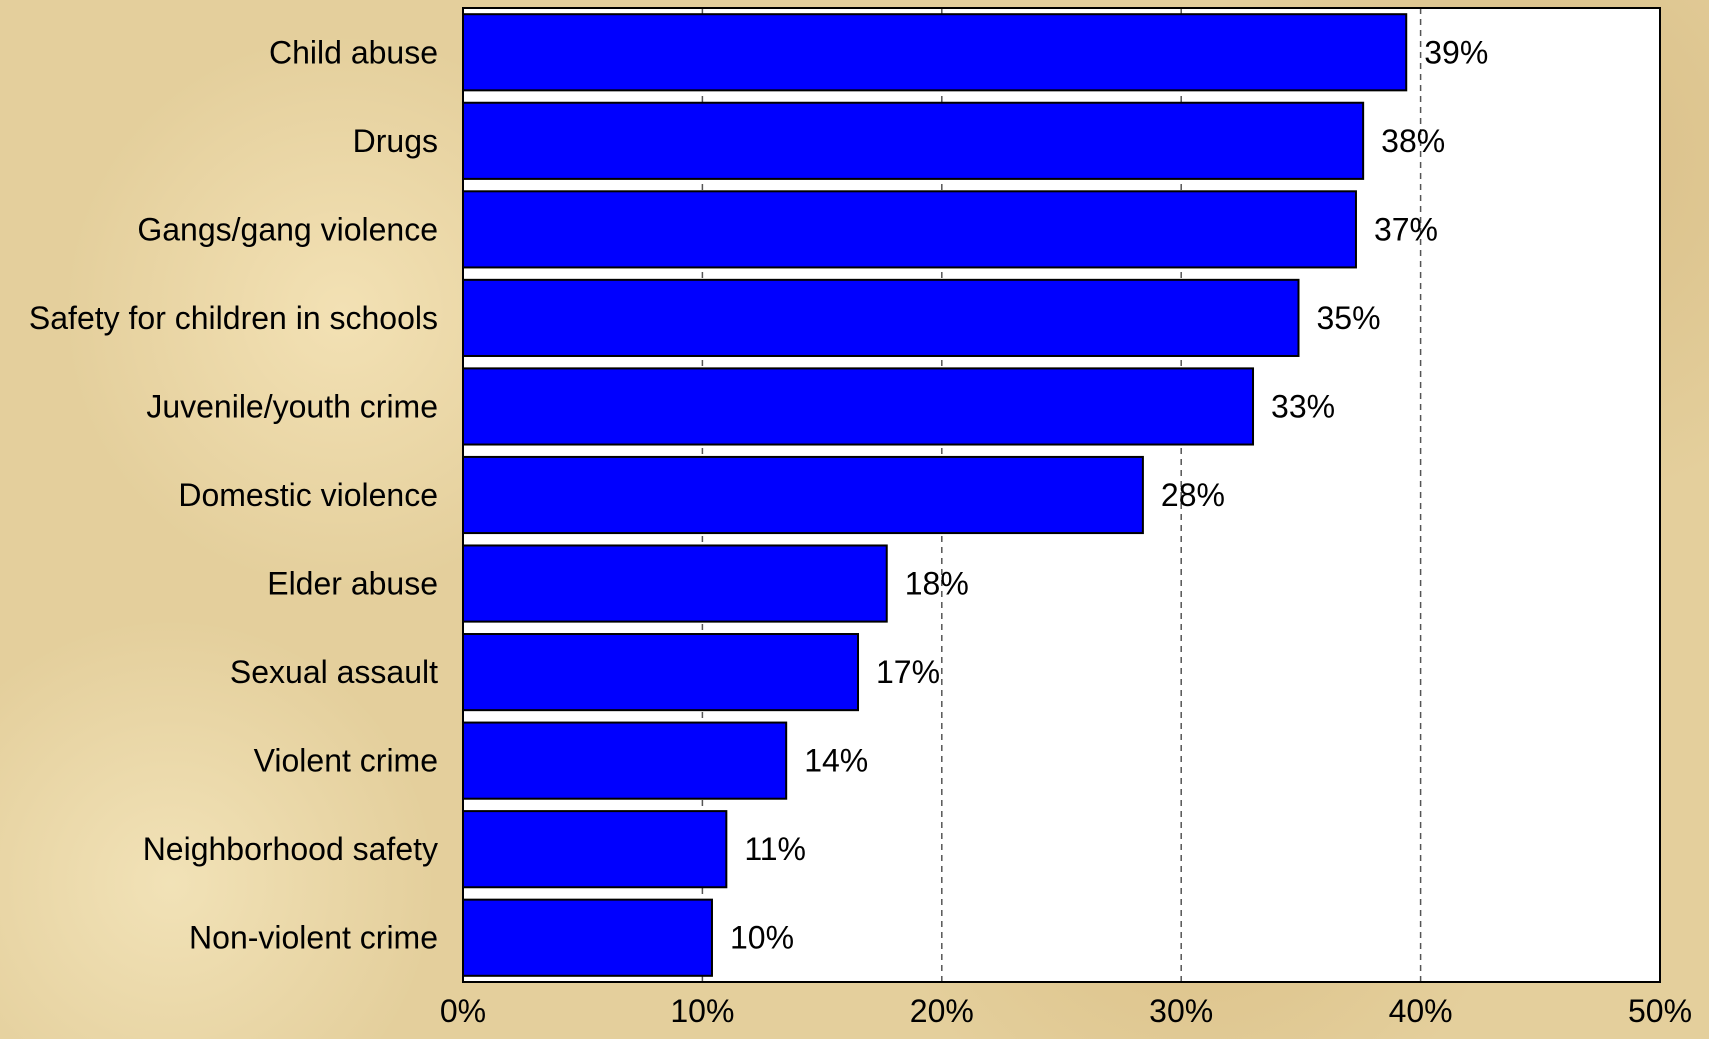 This screenshot has height=1039, width=1709. I want to click on x-tick-label: 20%, so click(942, 1011).